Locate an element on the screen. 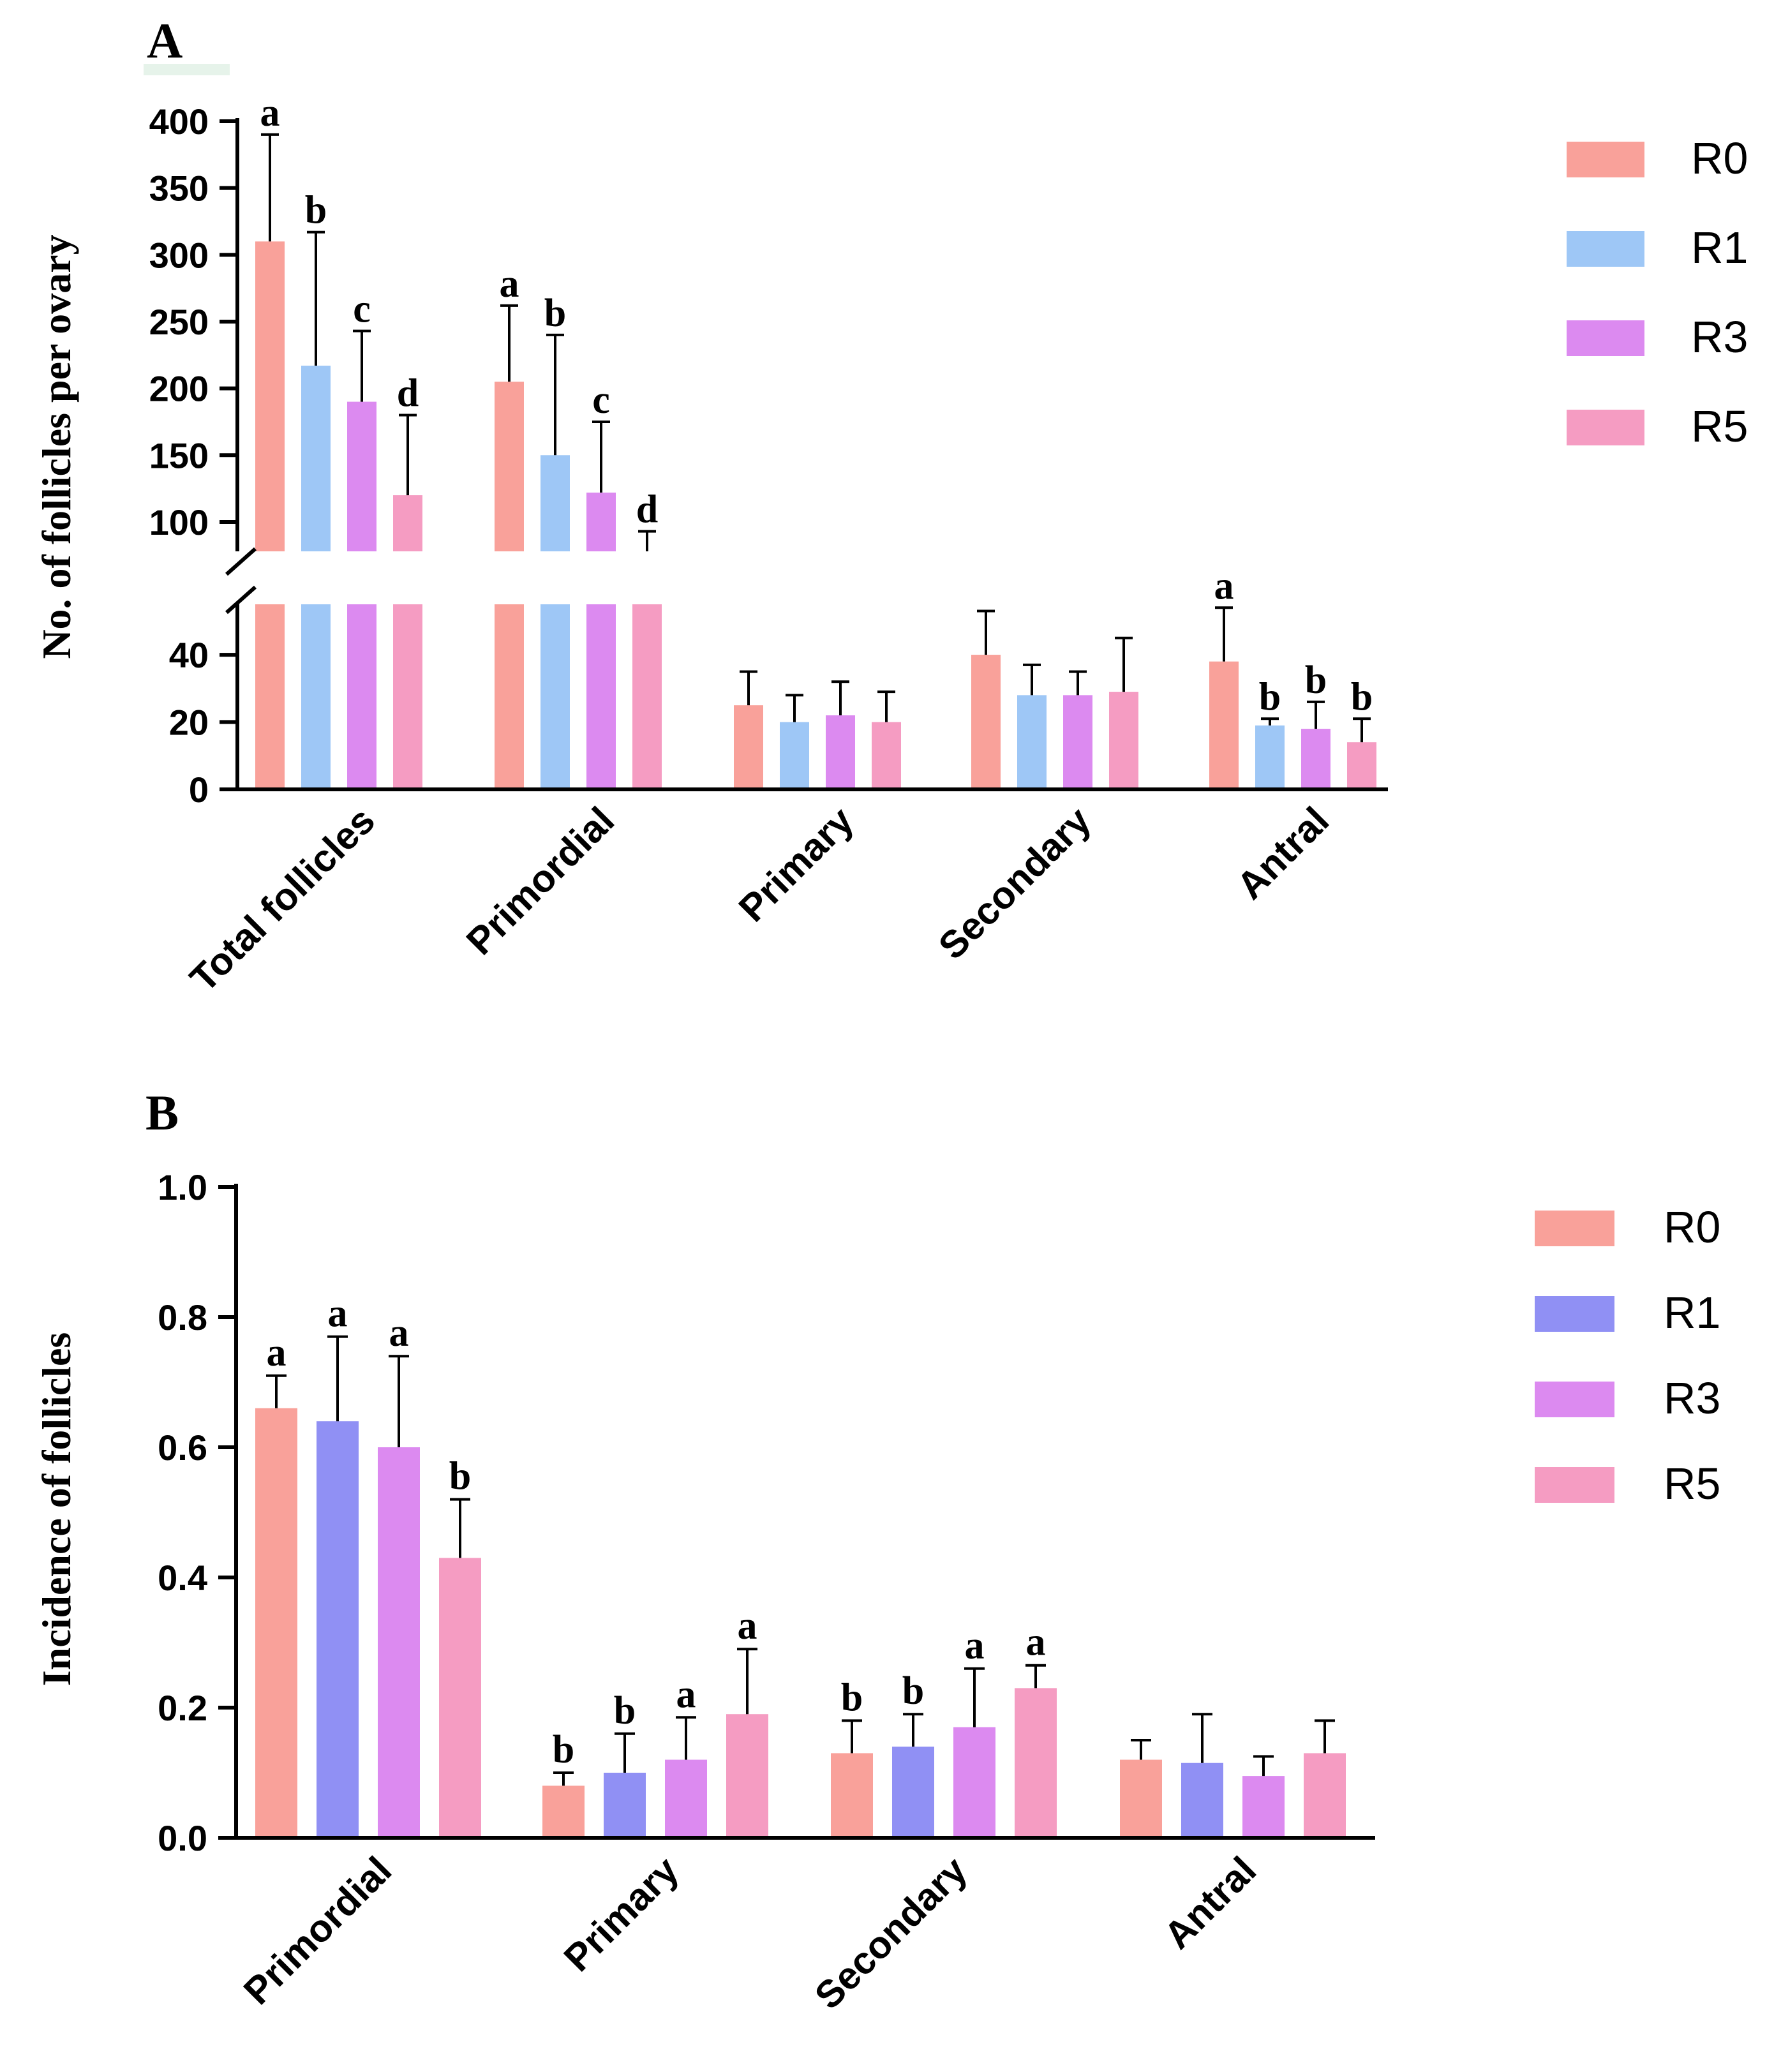 Image resolution: width=1774 pixels, height=2072 pixels. panel-b-bar-primary-r5 is located at coordinates (747, 1776).